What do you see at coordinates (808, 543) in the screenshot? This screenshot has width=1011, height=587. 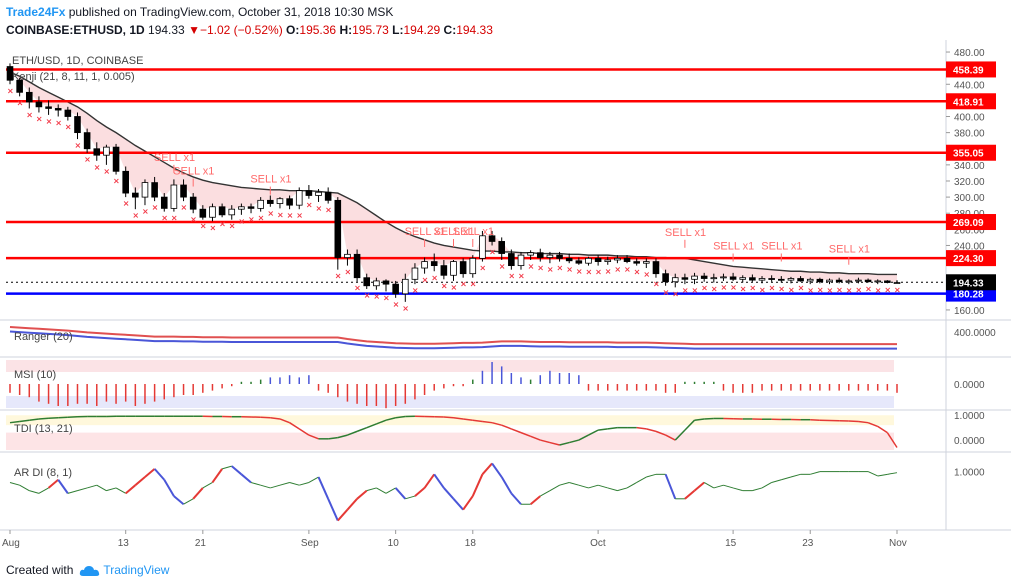 I see `x-tick-label: 23` at bounding box center [808, 543].